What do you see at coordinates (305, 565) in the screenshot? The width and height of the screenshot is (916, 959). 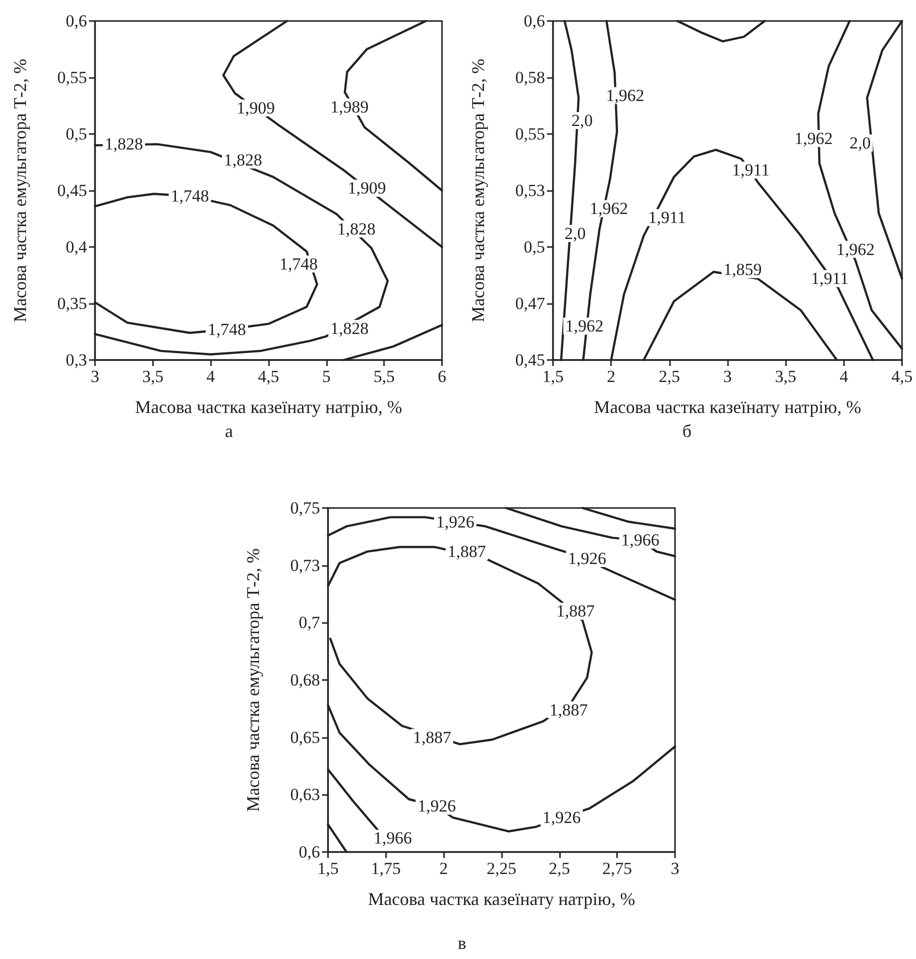 I see `y-tick-label: 0,73` at bounding box center [305, 565].